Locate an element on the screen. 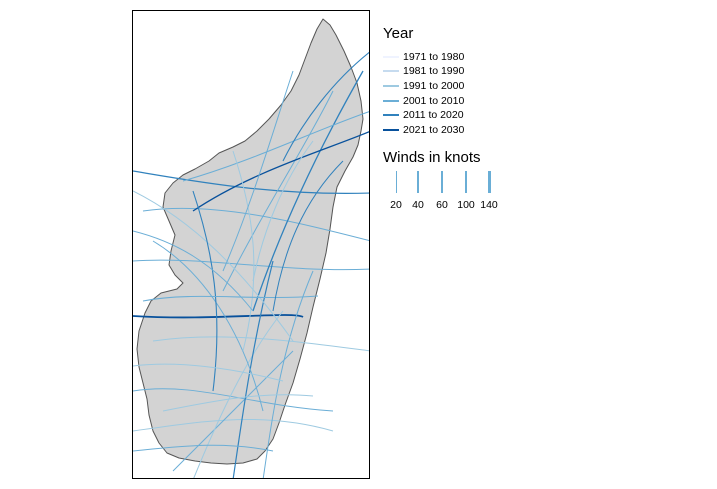  legend-year-label: 2021 to 2030 is located at coordinates (434, 130).